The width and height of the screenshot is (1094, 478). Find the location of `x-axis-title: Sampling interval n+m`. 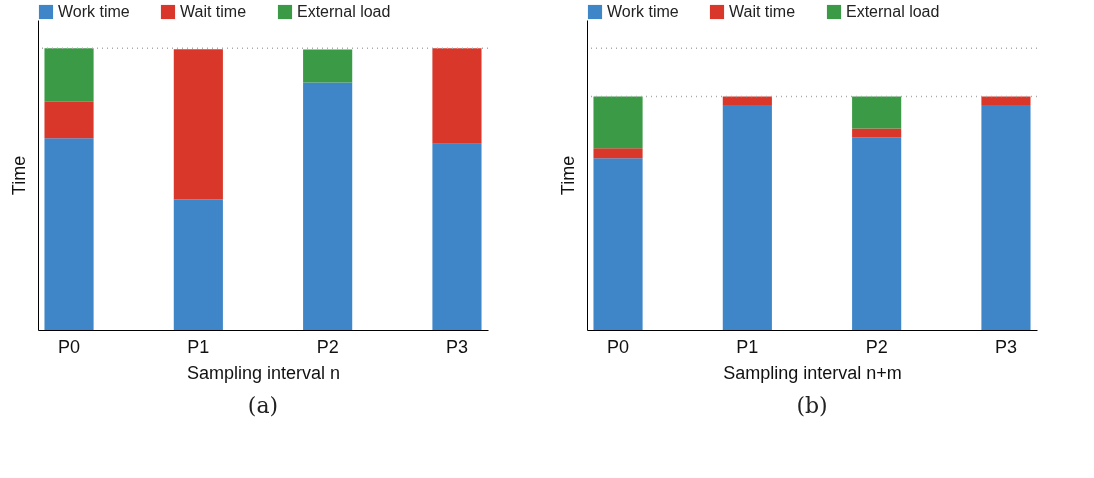

x-axis-title: Sampling interval n+m is located at coordinates (812, 372).